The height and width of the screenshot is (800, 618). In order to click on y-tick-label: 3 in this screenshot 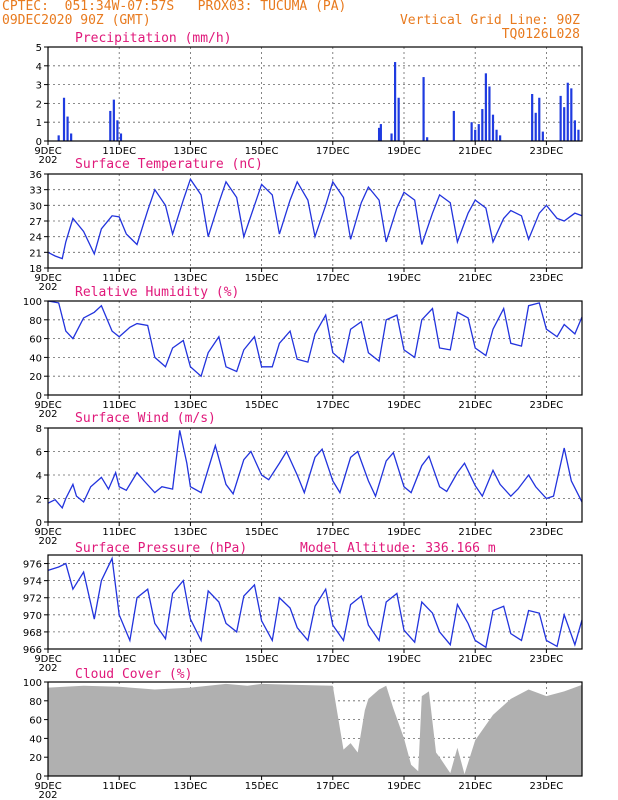, I will do `click(39, 86)`.